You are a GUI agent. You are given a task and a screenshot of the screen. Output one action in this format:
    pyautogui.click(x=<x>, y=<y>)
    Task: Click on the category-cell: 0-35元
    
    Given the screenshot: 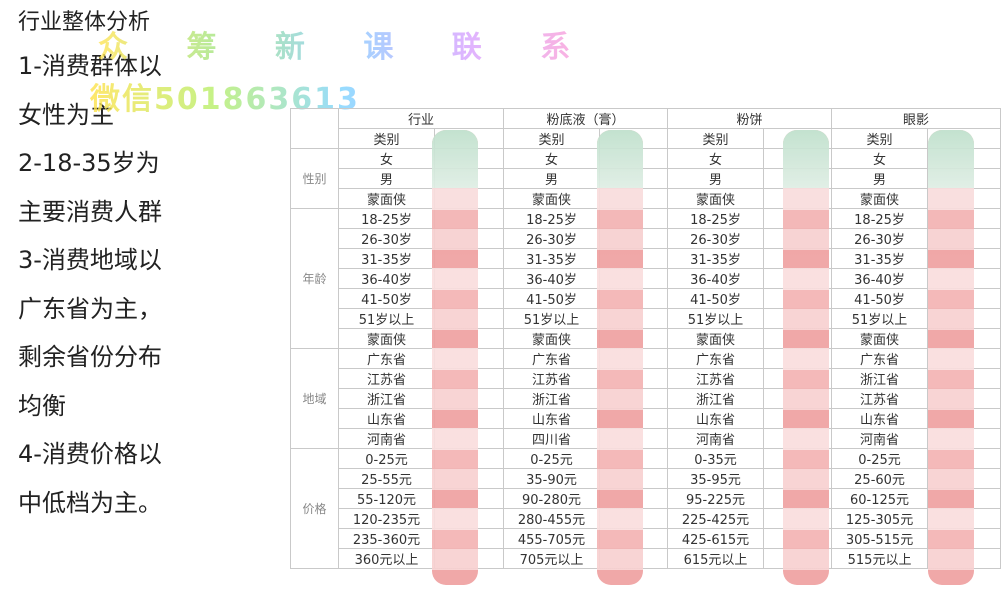 What is the action you would take?
    pyautogui.click(x=716, y=458)
    